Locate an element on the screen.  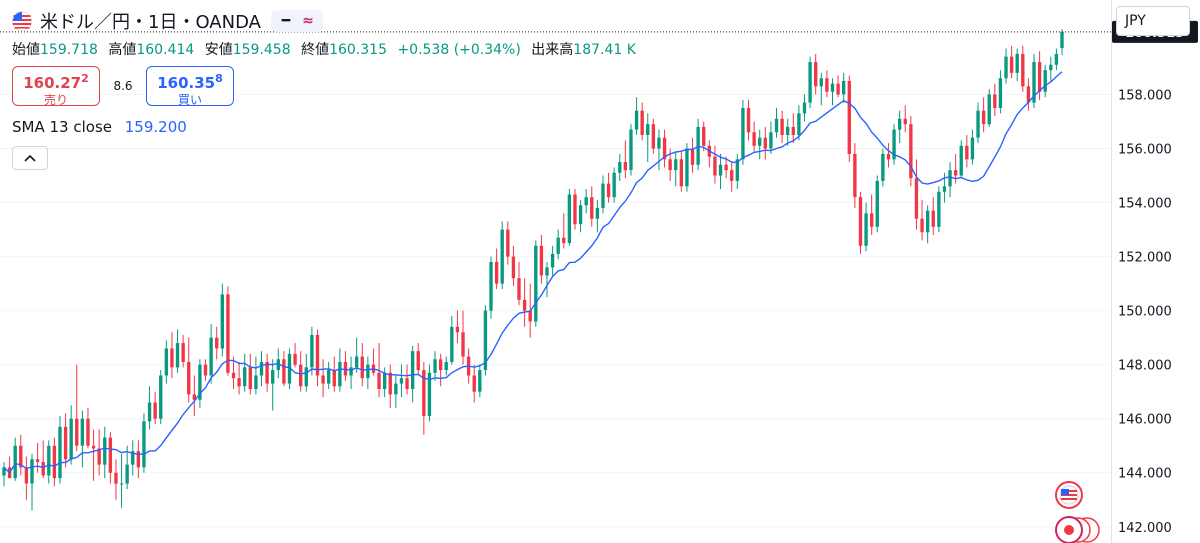
symbol-title: 米ドル／円・1日・OANDA is located at coordinates (150, 22).